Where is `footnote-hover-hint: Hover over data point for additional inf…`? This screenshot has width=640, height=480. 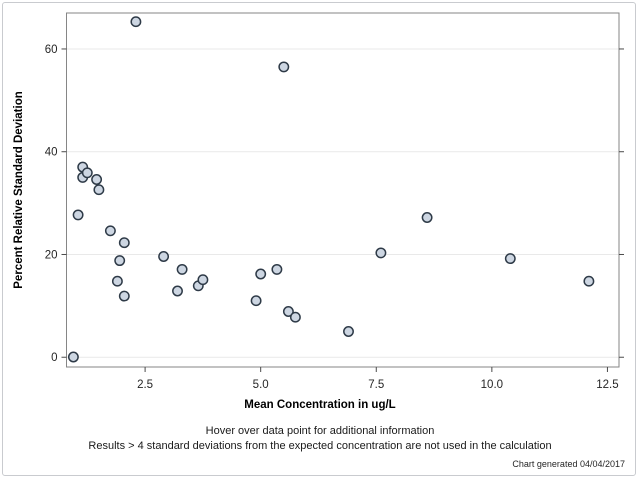 footnote-hover-hint: Hover over data point for additional inf… is located at coordinates (320, 431).